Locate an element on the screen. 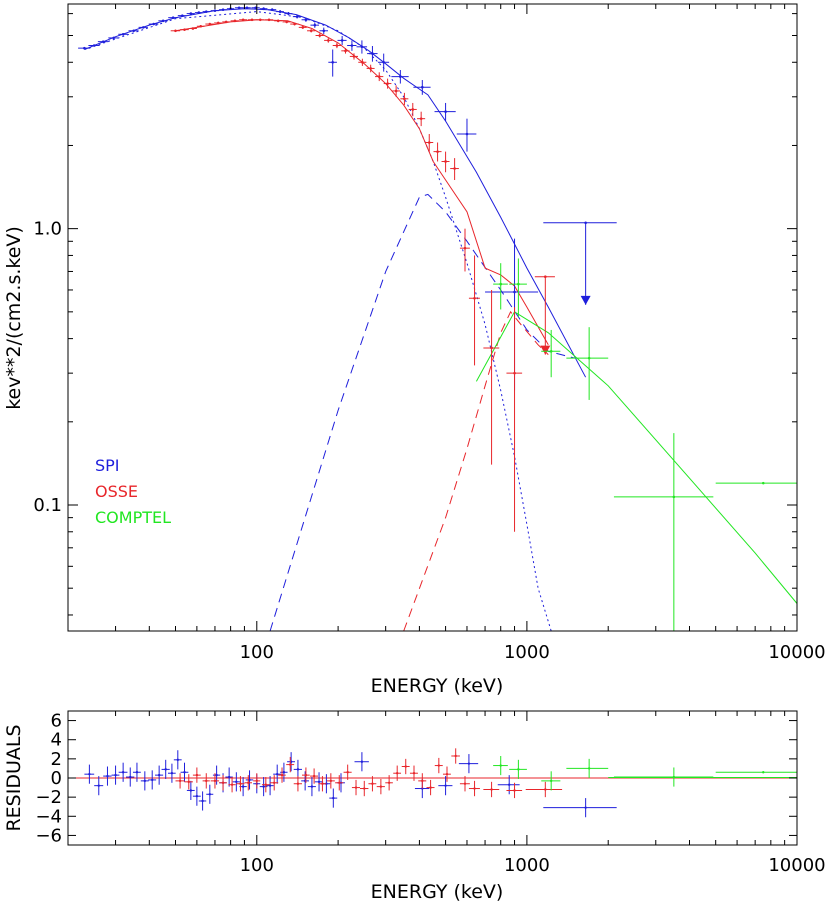 Image resolution: width=830 pixels, height=907 pixels. residuals-y-tick-label: −2 is located at coordinates (48, 797).